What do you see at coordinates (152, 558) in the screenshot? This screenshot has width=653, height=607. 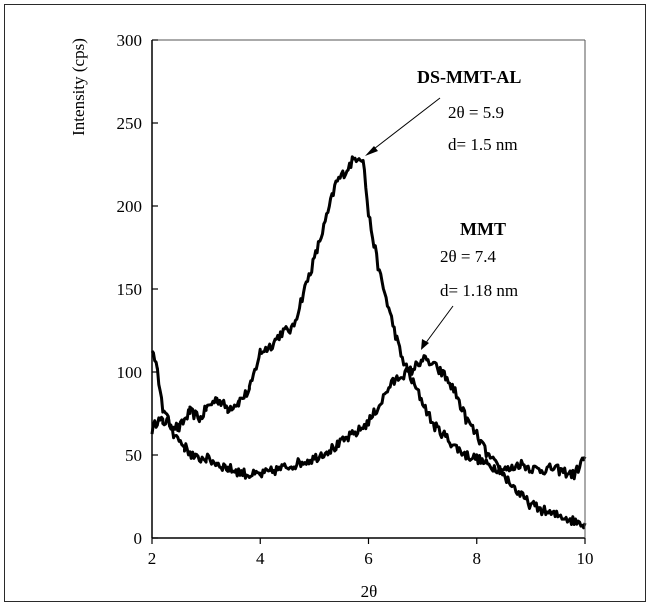 I see `x-tick-label: 2` at bounding box center [152, 558].